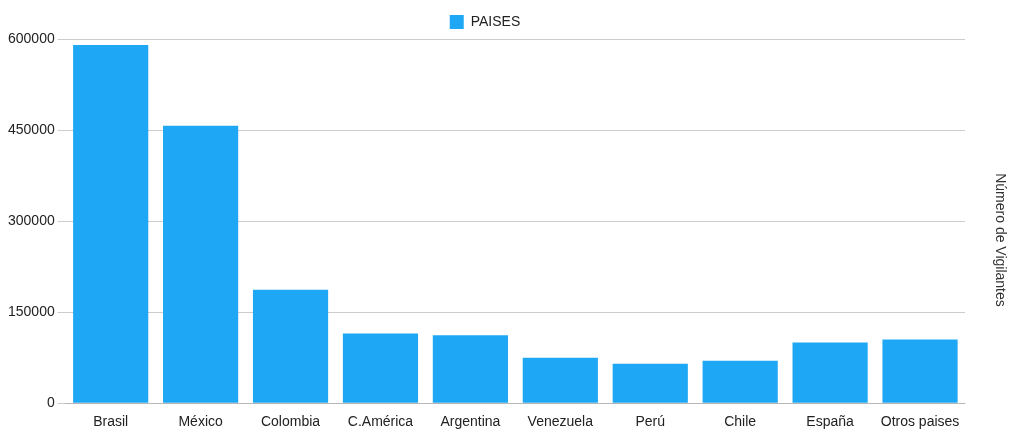  Describe the element at coordinates (920, 421) in the screenshot. I see `x-tick-label: Otros paises` at that location.